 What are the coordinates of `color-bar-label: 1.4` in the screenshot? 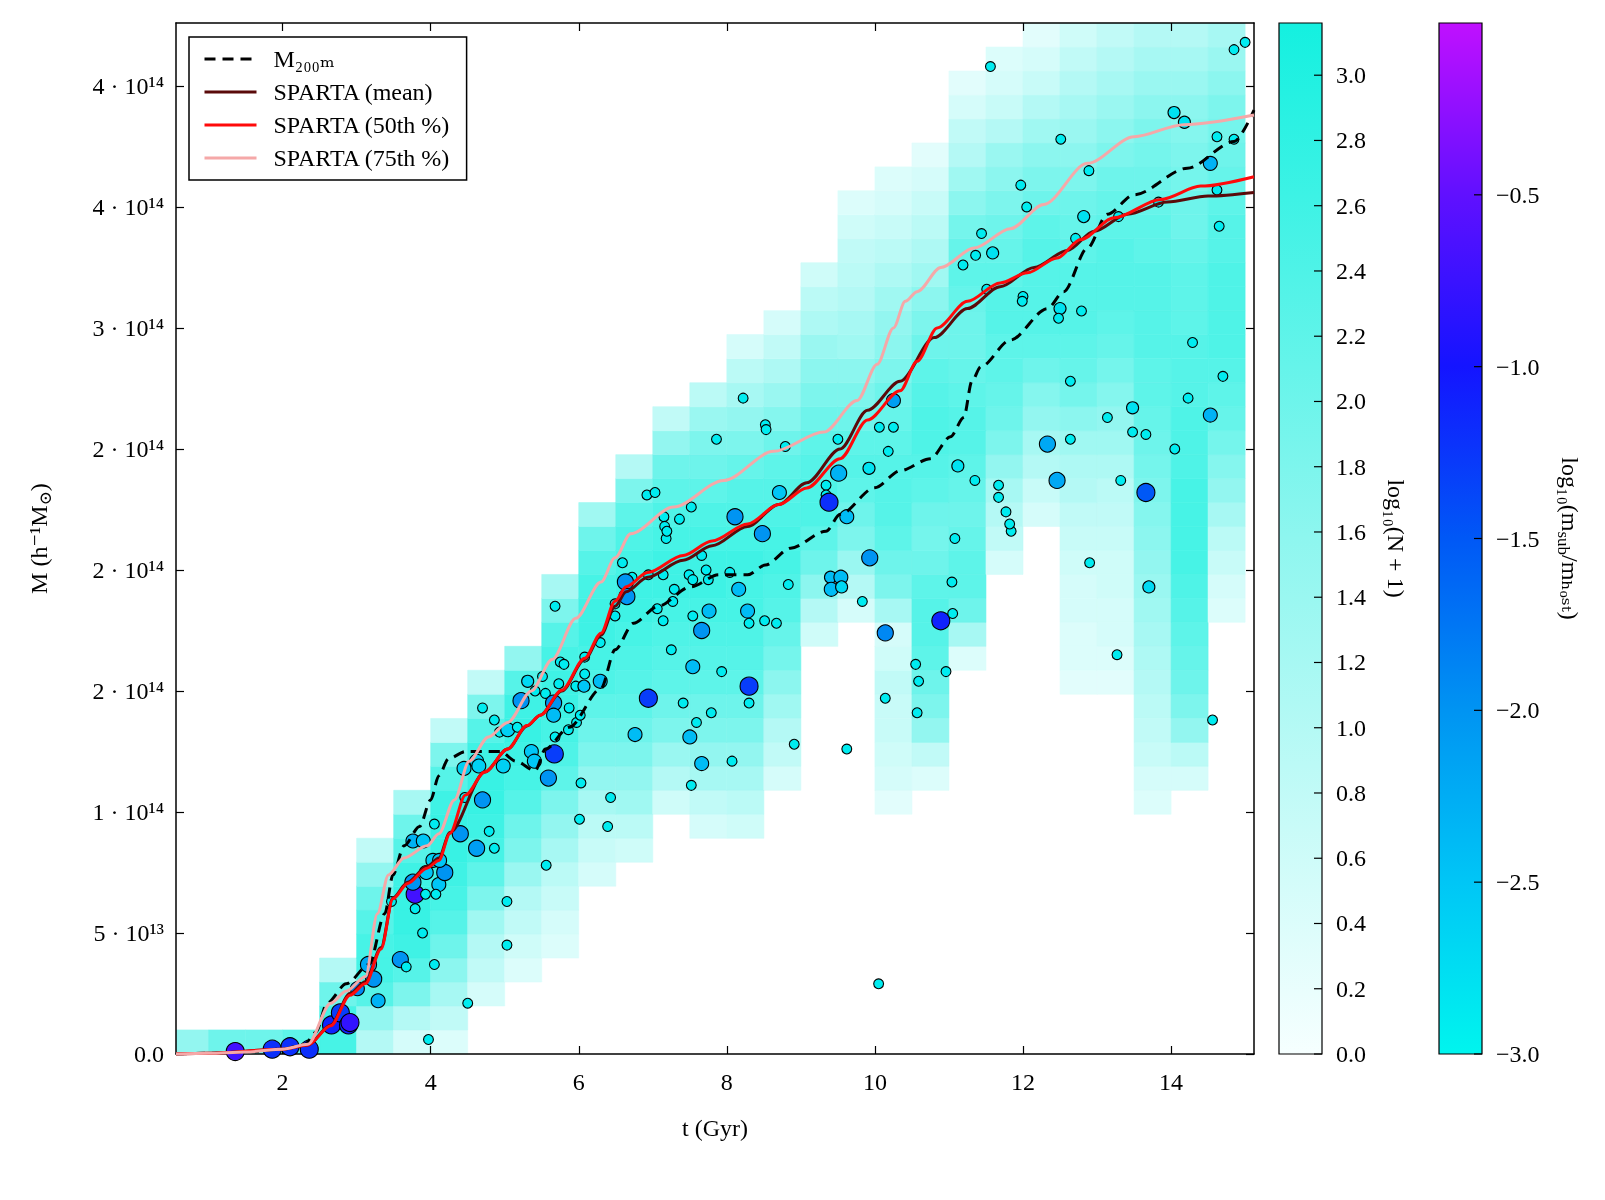 It's located at (1351, 597).